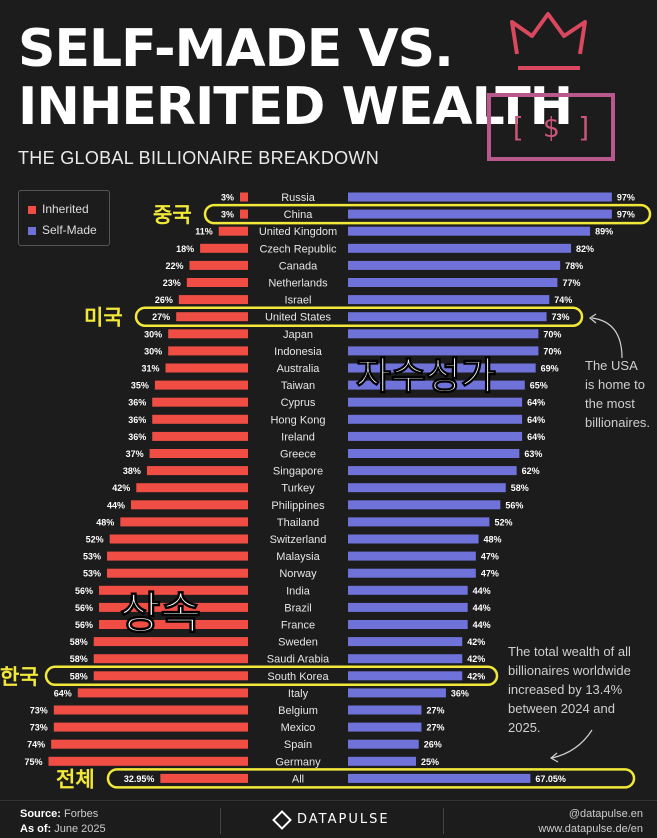 The width and height of the screenshot is (657, 838). I want to click on value-label-inherited-norway: 53%, so click(92, 574).